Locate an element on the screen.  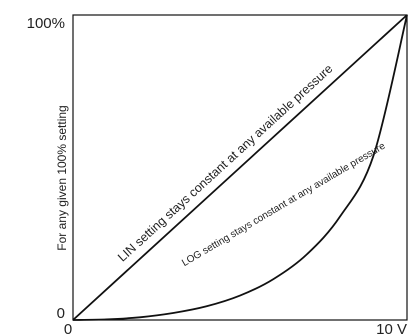
y-tick-label-top: 100% is located at coordinates (46, 23).